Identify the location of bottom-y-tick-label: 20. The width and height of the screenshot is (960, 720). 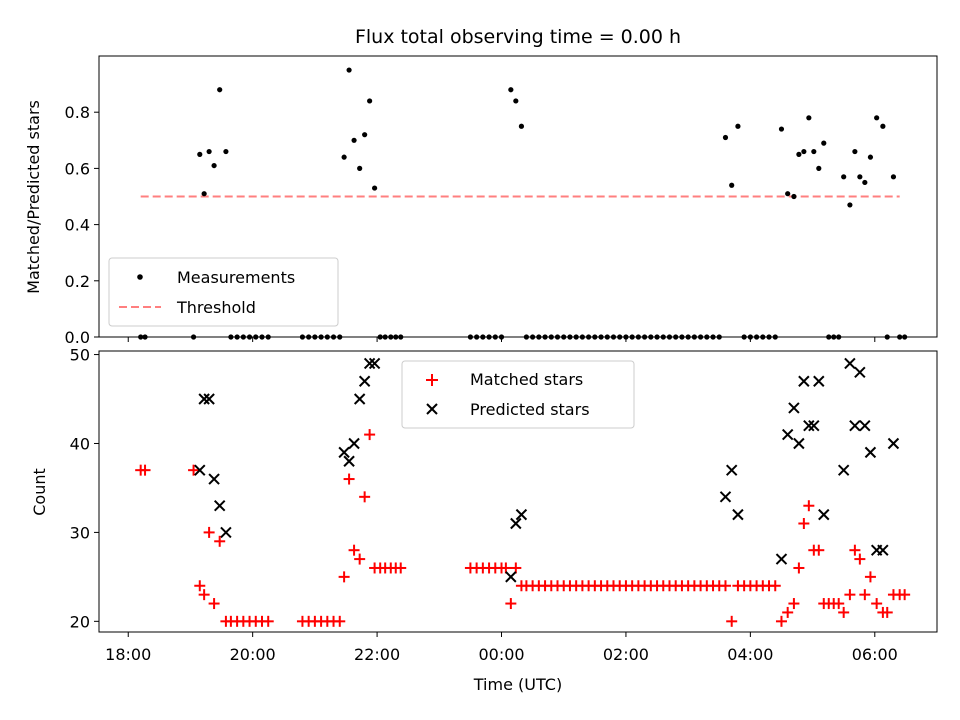
(80, 621).